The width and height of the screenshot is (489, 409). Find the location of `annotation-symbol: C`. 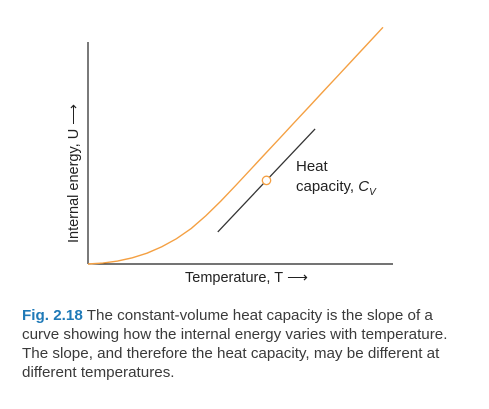

annotation-symbol: C is located at coordinates (363, 186).